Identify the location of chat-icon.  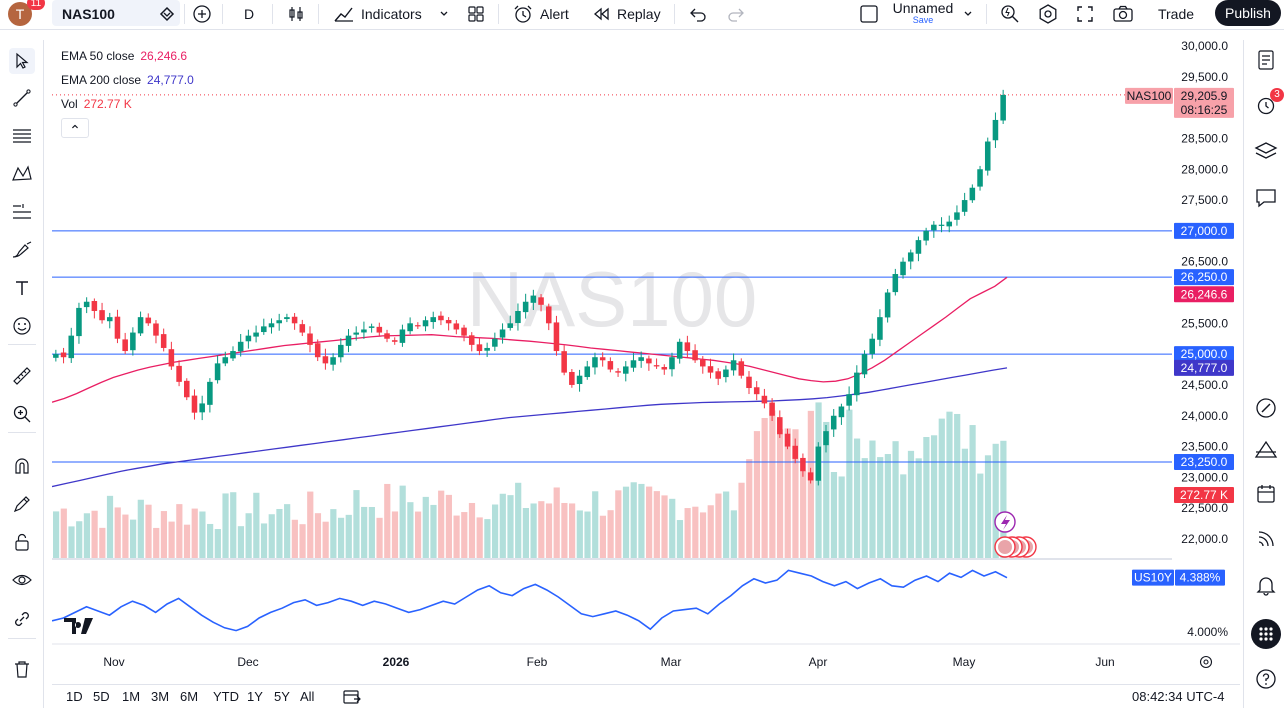
(1266, 198).